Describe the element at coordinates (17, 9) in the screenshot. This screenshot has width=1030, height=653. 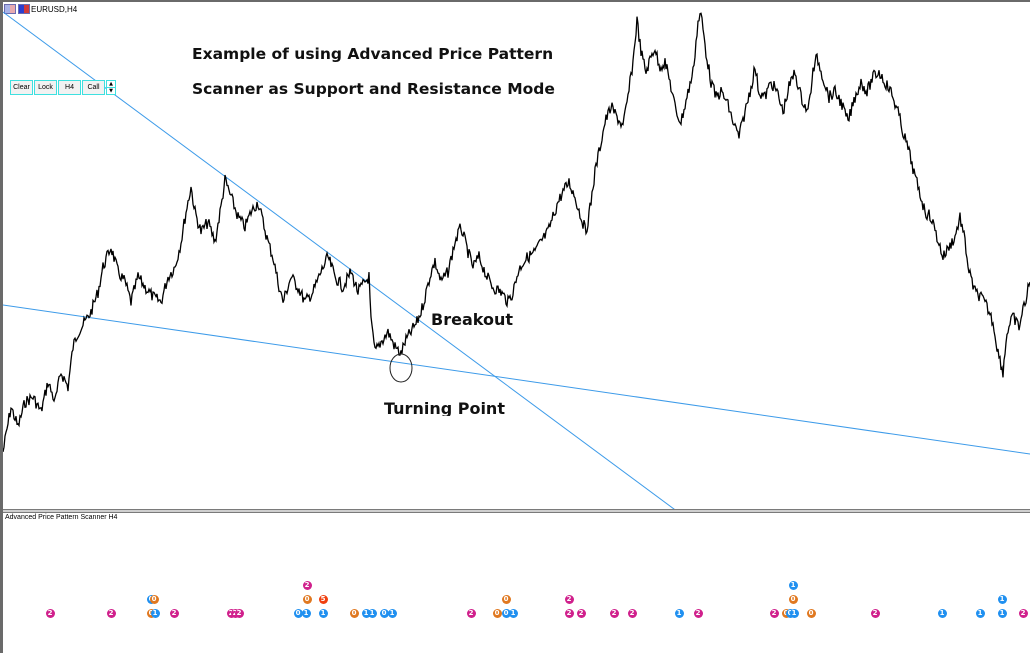
I see `window-icons` at that location.